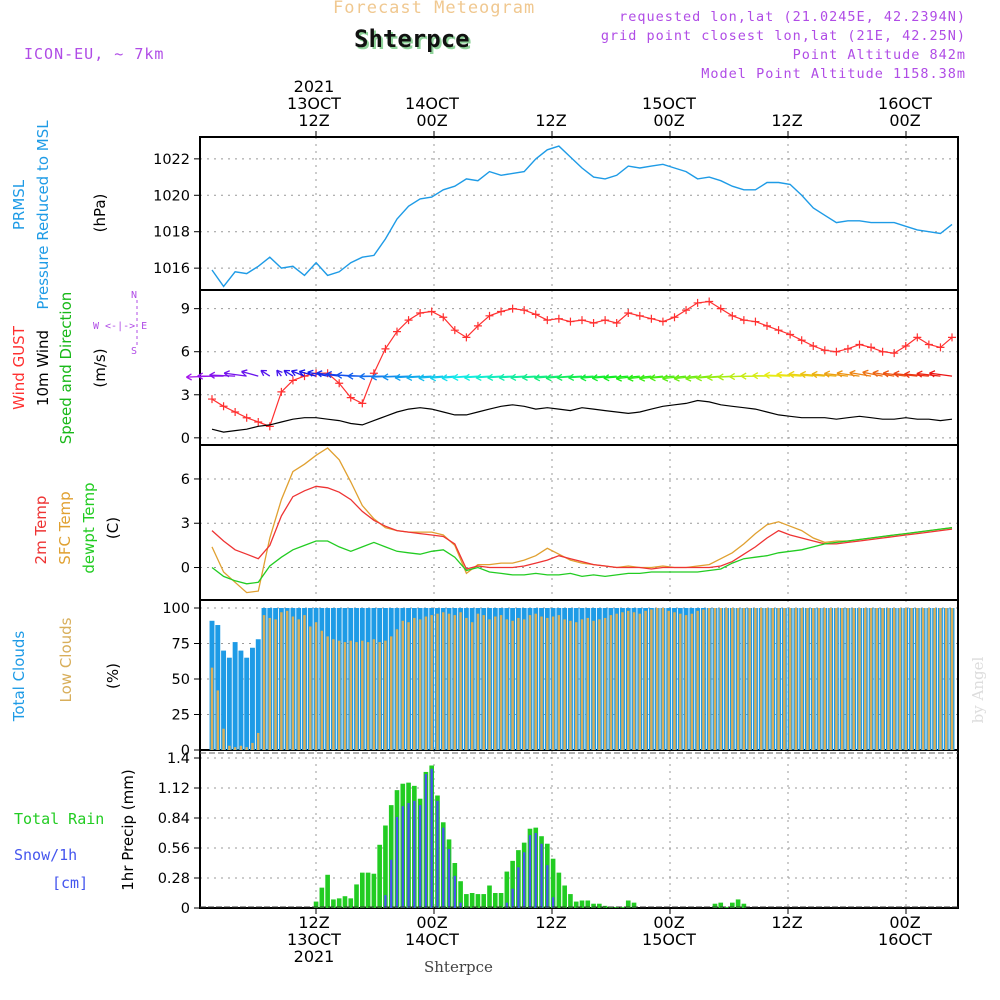 The width and height of the screenshot is (1000, 1000). I want to click on y-tick-label: 1.4, so click(178, 759).